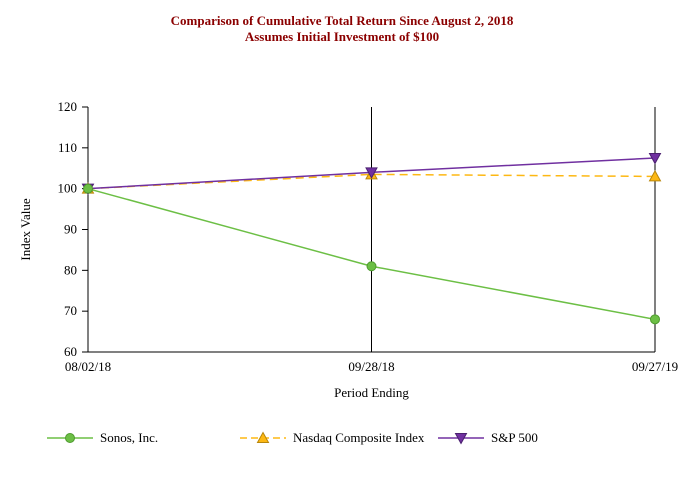 This screenshot has height=480, width=684. What do you see at coordinates (70, 269) in the screenshot?
I see `y-tick-label: 80` at bounding box center [70, 269].